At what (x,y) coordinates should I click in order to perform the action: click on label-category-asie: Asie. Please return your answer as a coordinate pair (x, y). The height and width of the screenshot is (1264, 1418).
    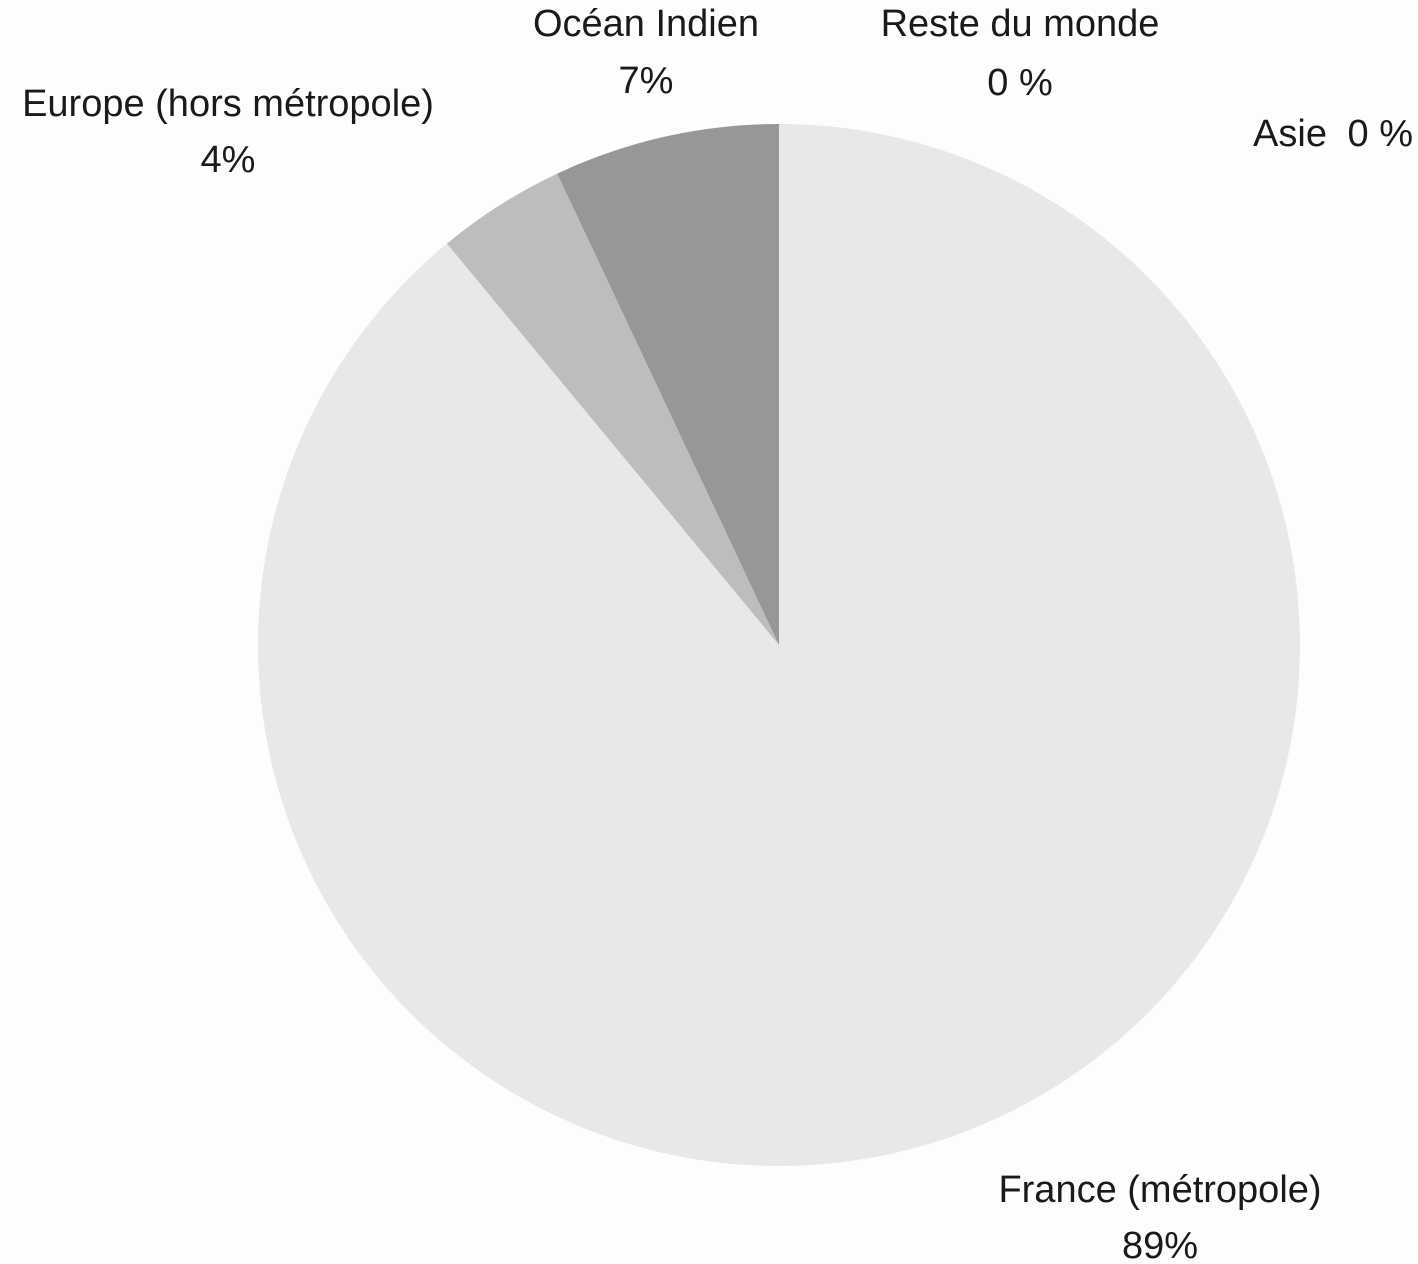
    Looking at the image, I should click on (1290, 134).